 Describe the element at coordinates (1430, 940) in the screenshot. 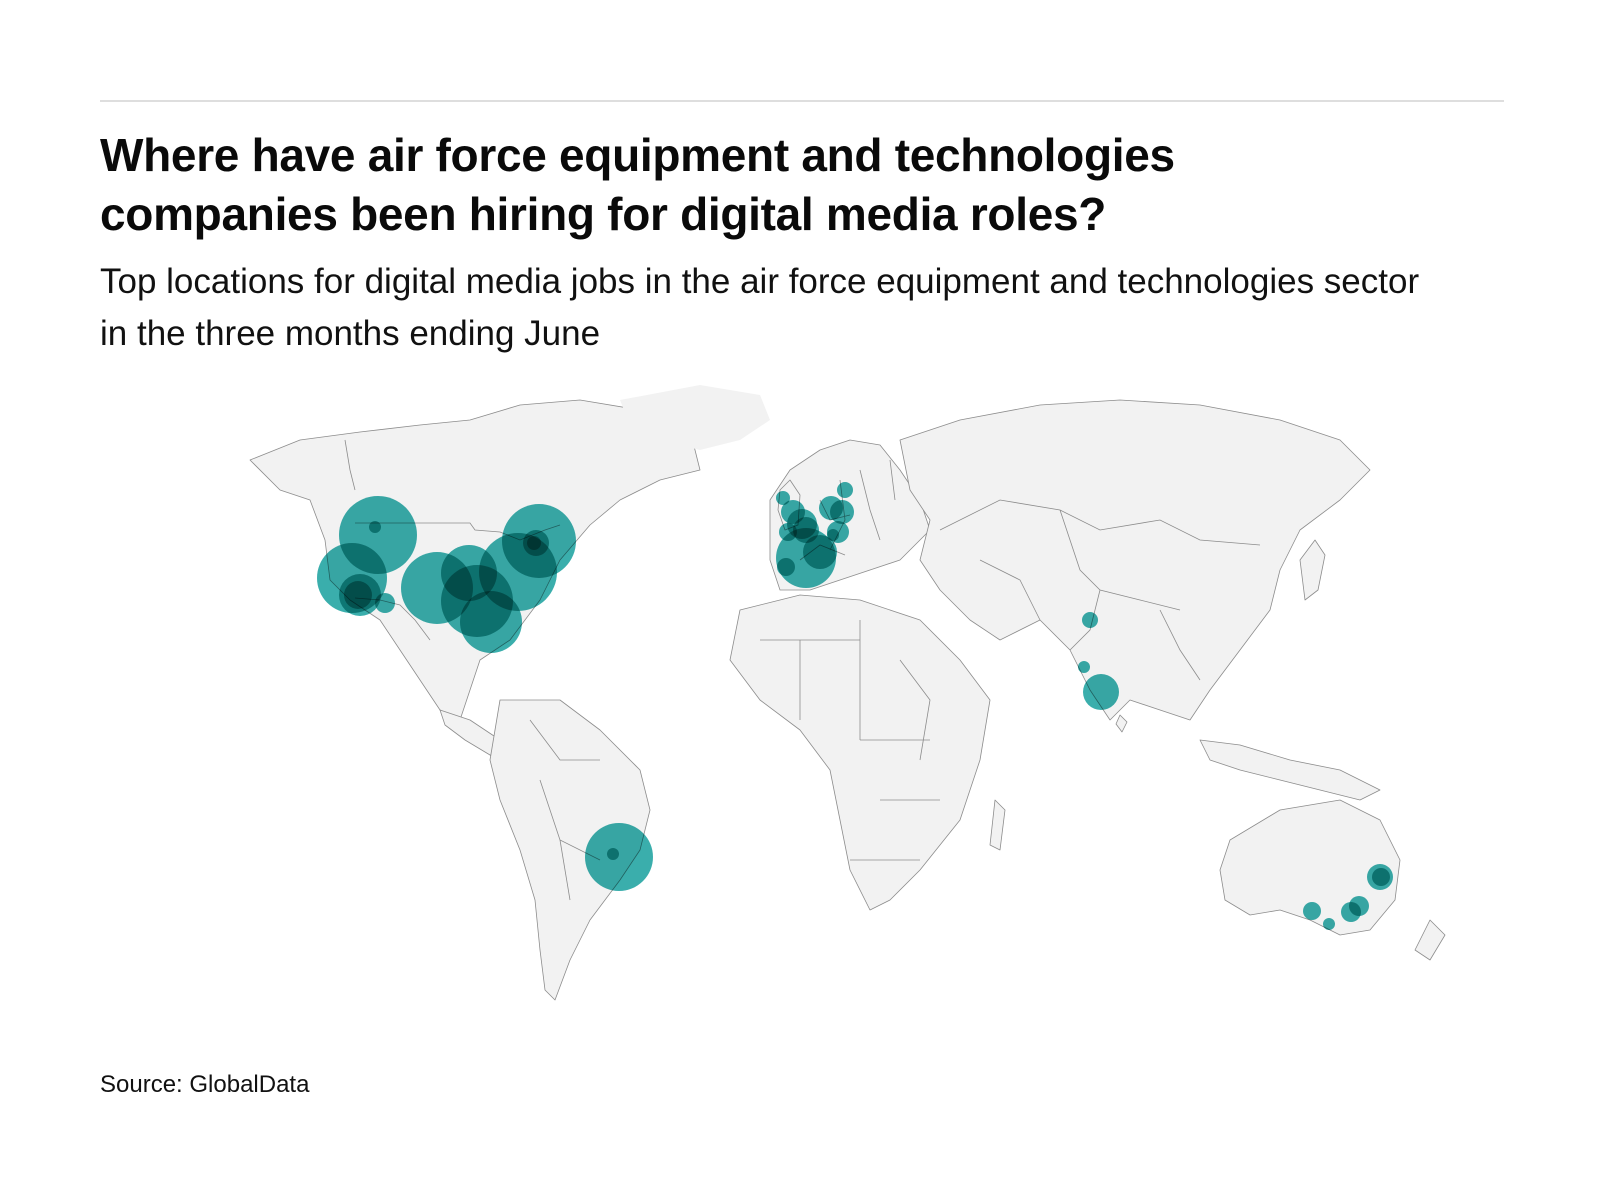

I see `new-zealand-landmass` at that location.